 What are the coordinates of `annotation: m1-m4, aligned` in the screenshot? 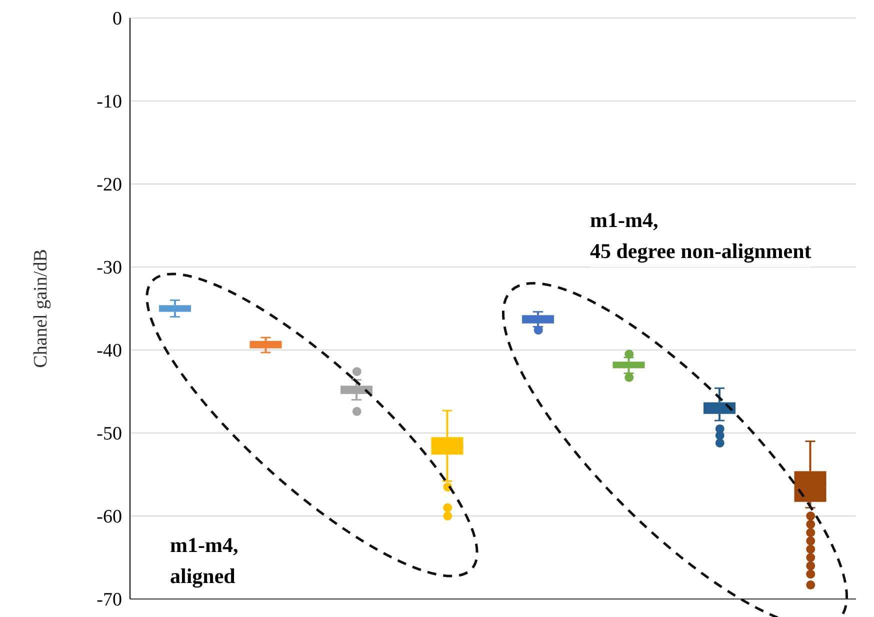 It's located at (204, 561).